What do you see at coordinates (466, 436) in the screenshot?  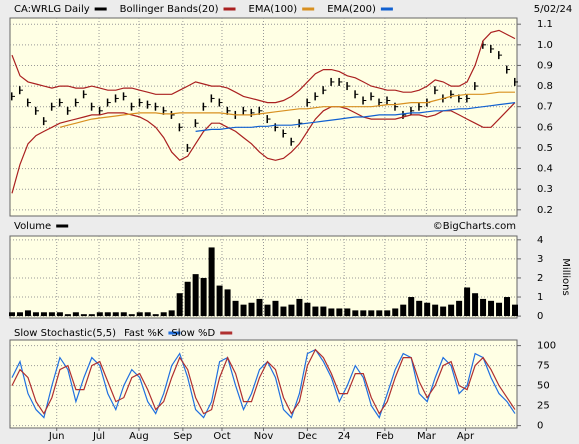 I see `x-tick-label: Apr` at bounding box center [466, 436].